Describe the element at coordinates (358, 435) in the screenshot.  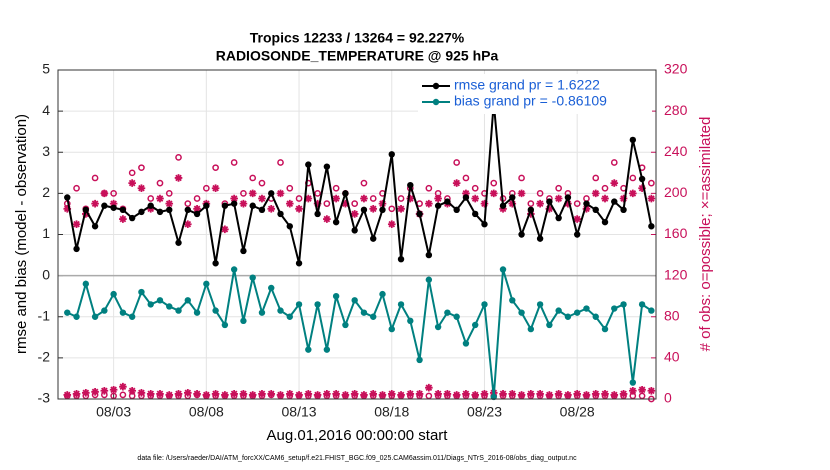
I see `x-axis-label: Aug.01,2016 00:00:00 start` at that location.